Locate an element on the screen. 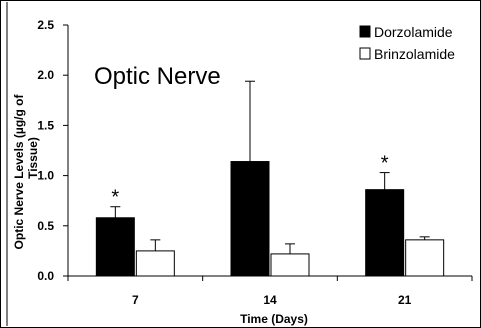 Image resolution: width=481 pixels, height=328 pixels. y-tick-label: 0.0 is located at coordinates (45, 276).